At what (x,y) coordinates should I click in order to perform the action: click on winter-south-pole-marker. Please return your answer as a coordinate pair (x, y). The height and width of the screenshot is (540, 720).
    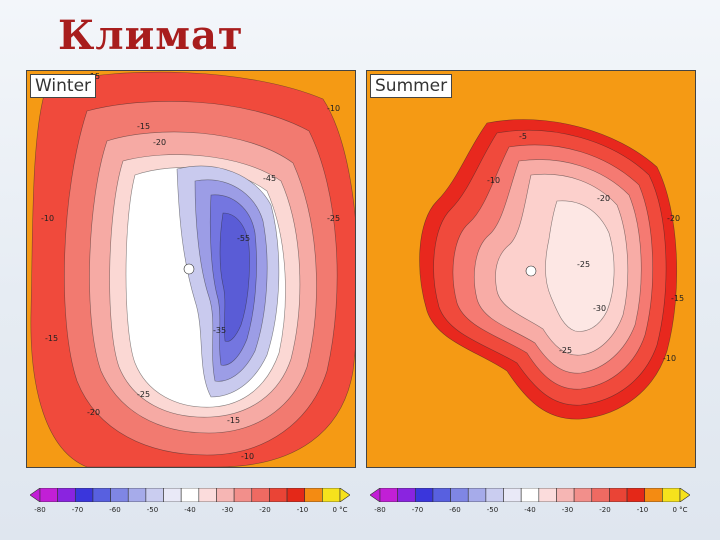
    Looking at the image, I should click on (189, 269).